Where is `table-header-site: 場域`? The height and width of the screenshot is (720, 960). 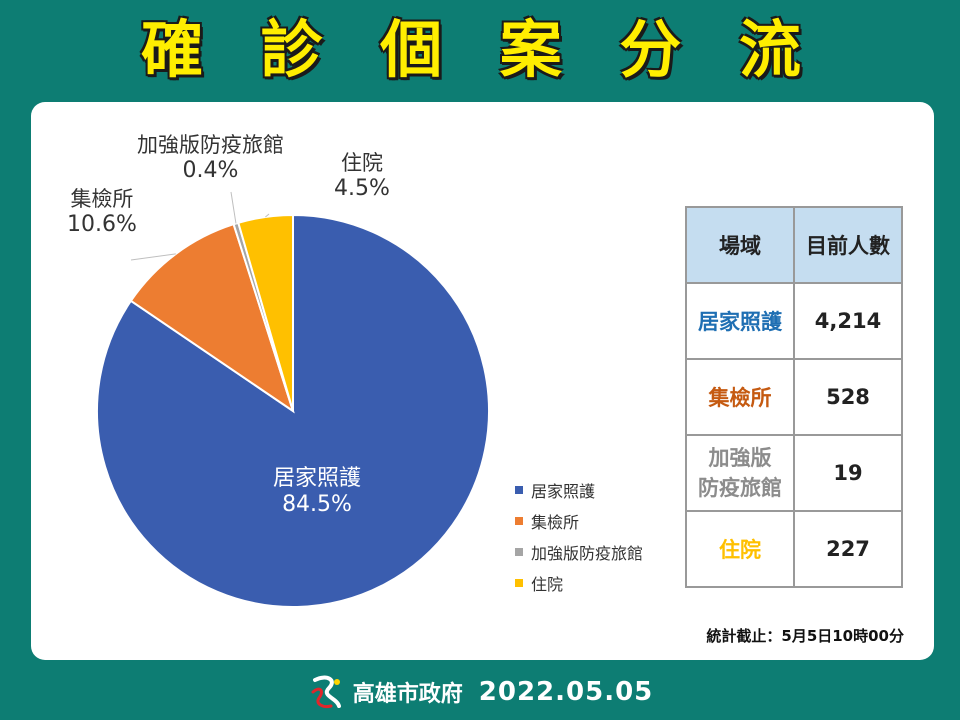 table-header-site: 場域 is located at coordinates (740, 245).